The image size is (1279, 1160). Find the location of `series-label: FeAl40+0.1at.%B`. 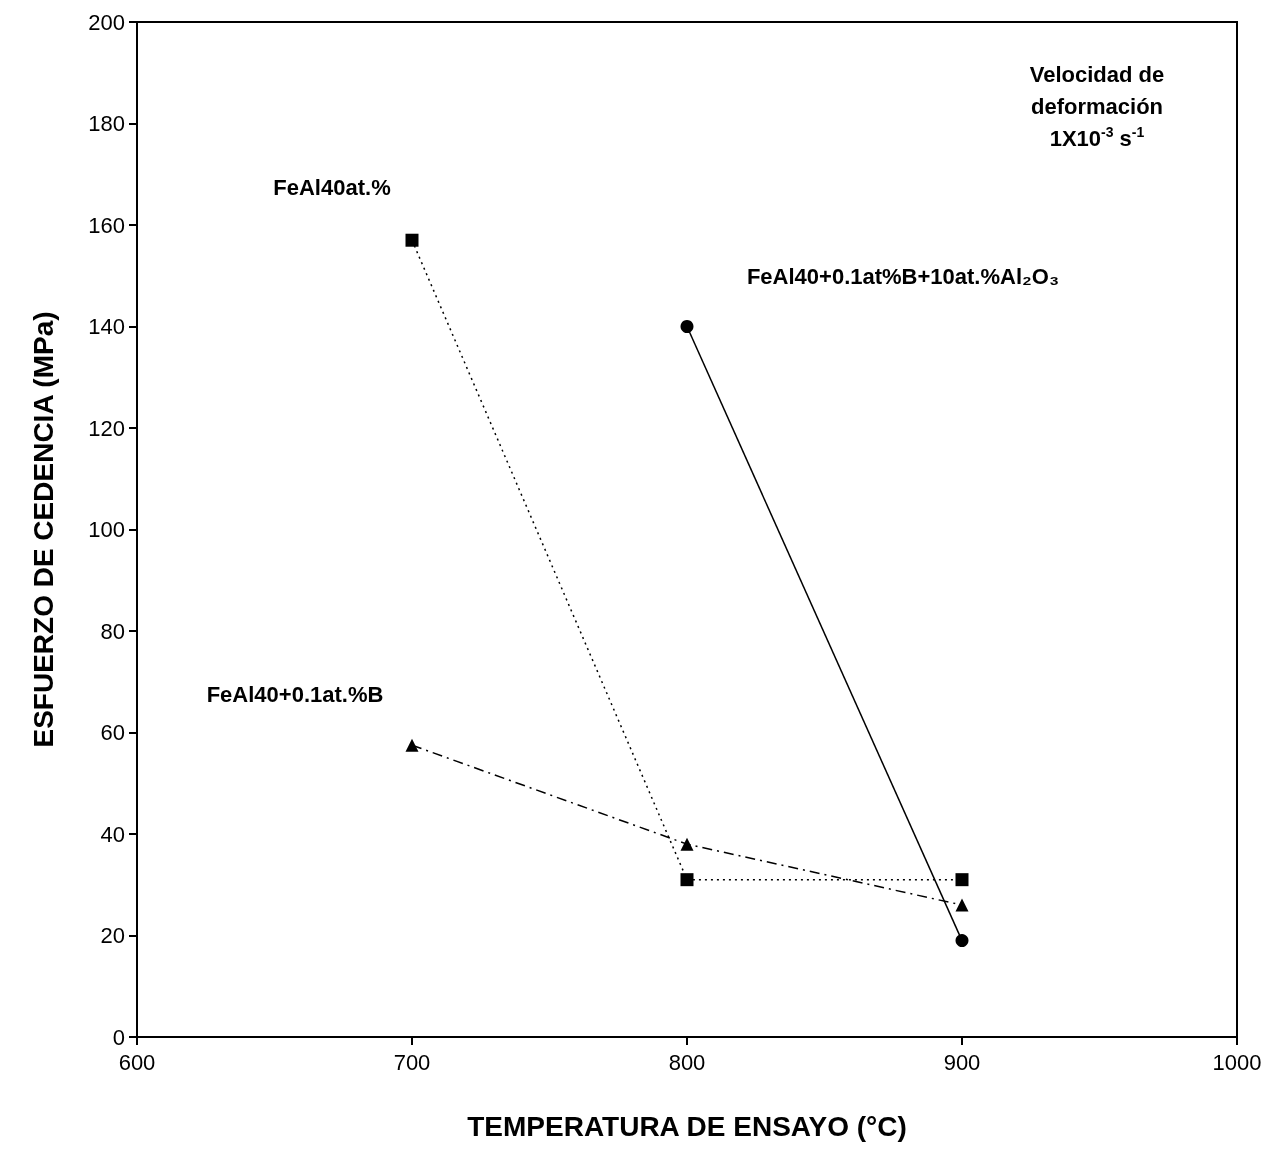

series-label: FeAl40+0.1at.%B is located at coordinates (295, 695).